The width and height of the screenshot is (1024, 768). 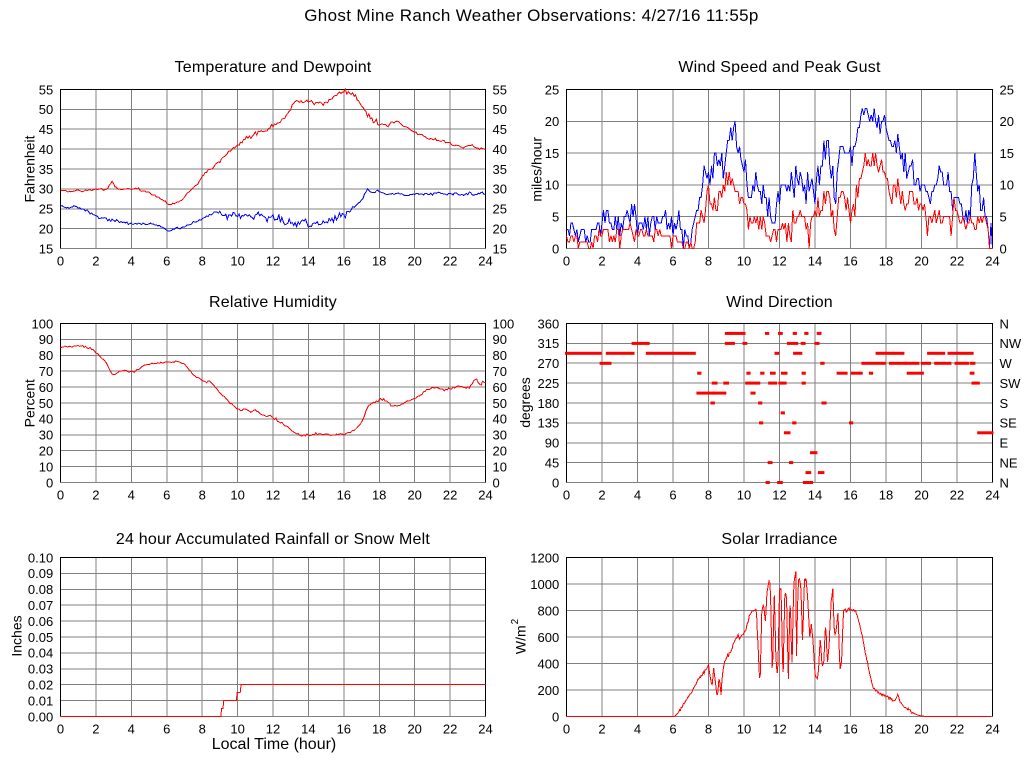 I want to click on svg-text: Local Time (hour), so click(x=274, y=744).